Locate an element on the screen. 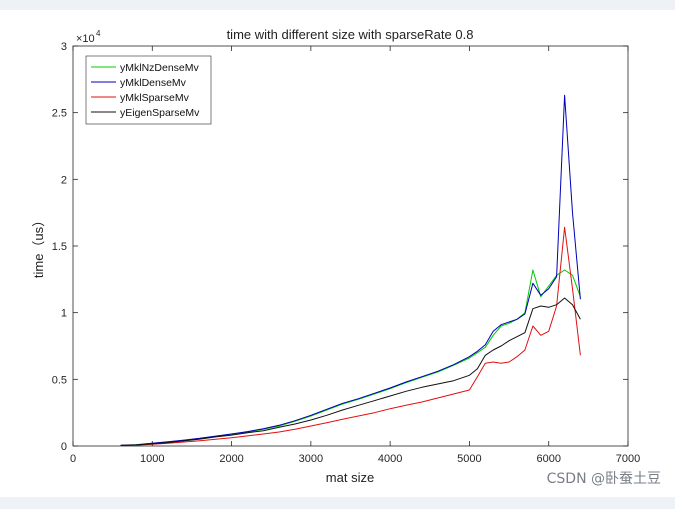 This screenshot has width=675, height=509. x-tick-label: 4000 is located at coordinates (390, 459).